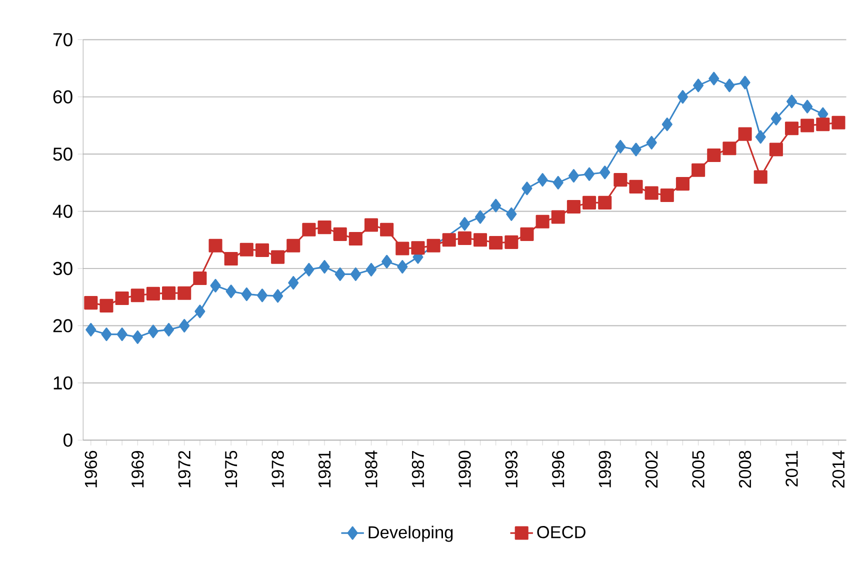 This screenshot has width=849, height=563. What do you see at coordinates (371, 469) in the screenshot?
I see `x-tick-label: 1984` at bounding box center [371, 469].